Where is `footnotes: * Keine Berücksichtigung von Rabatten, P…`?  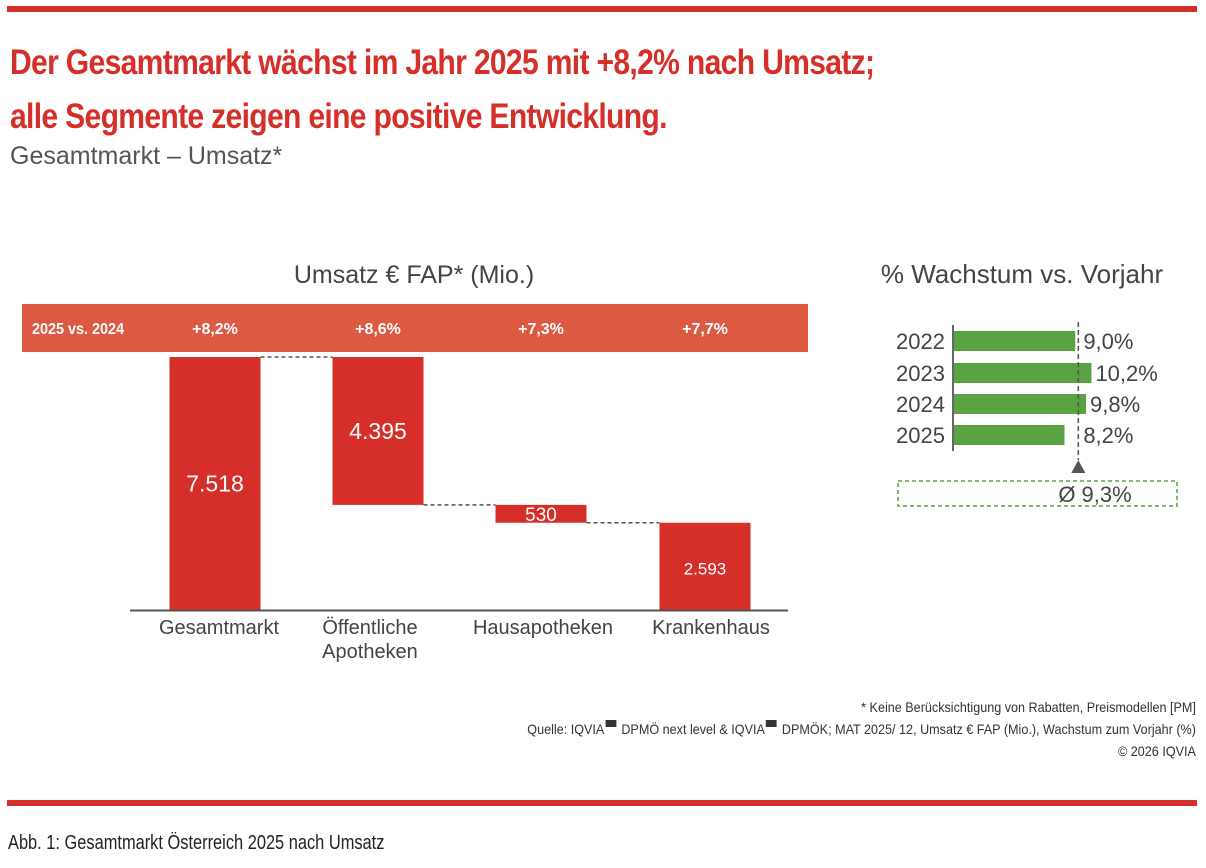
footnotes: * Keine Berücksichtigung von Rabatten, P… is located at coordinates (861, 729).